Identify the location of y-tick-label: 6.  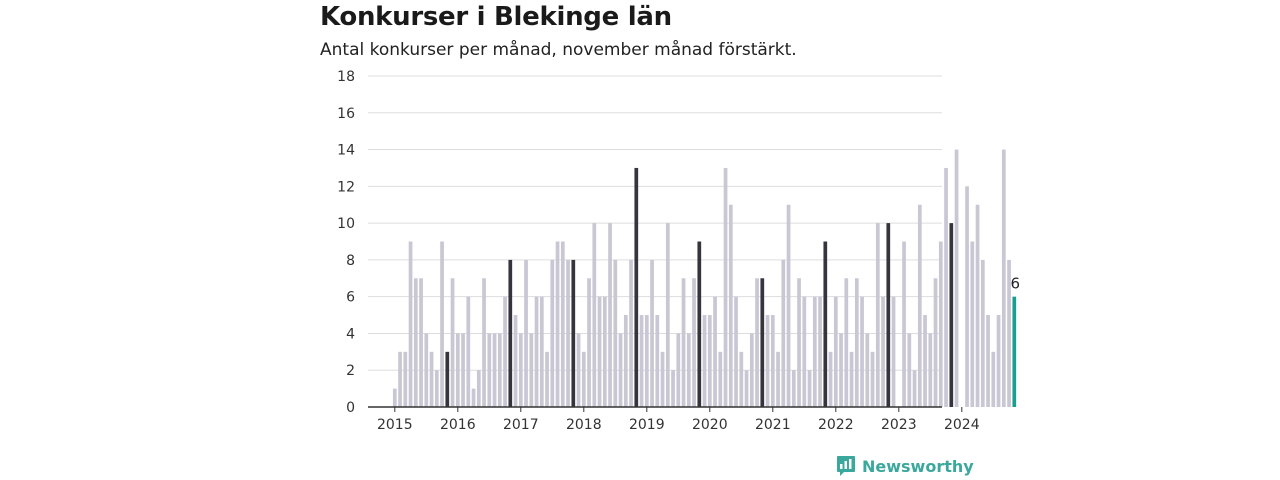
(350, 298).